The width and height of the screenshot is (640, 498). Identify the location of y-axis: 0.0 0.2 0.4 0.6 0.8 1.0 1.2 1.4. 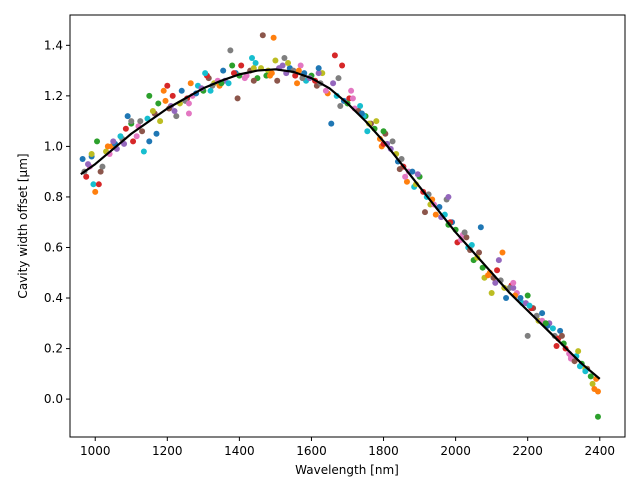
(57, 222).